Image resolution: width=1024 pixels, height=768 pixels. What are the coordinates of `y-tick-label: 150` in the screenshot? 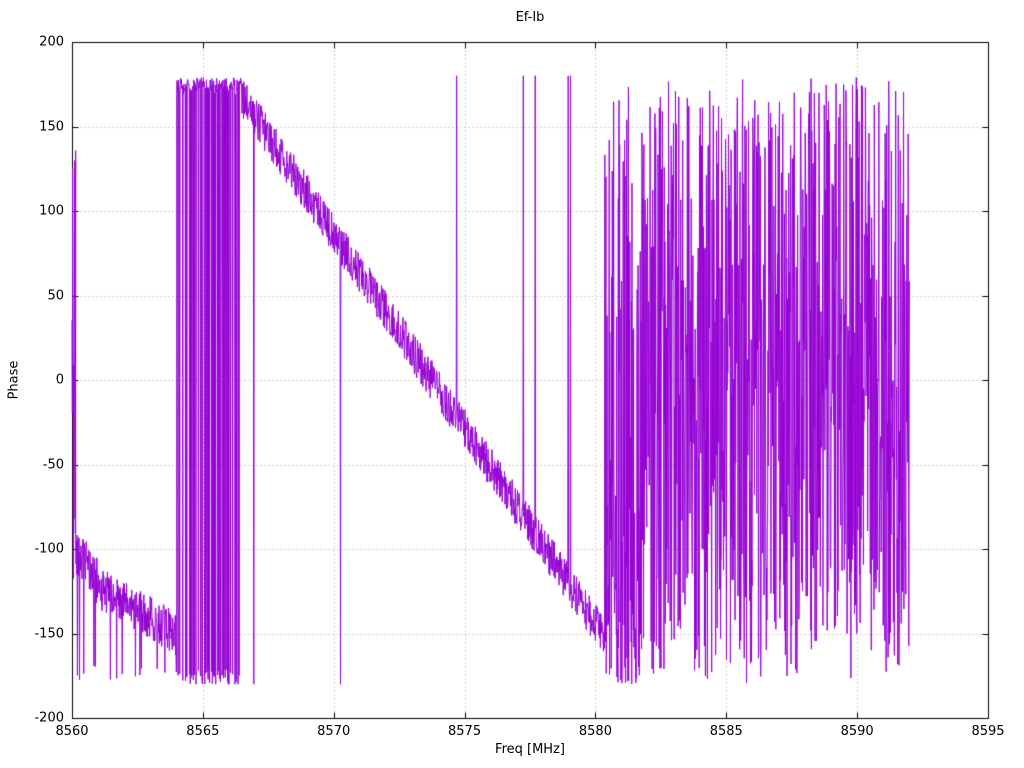 It's located at (51, 126).